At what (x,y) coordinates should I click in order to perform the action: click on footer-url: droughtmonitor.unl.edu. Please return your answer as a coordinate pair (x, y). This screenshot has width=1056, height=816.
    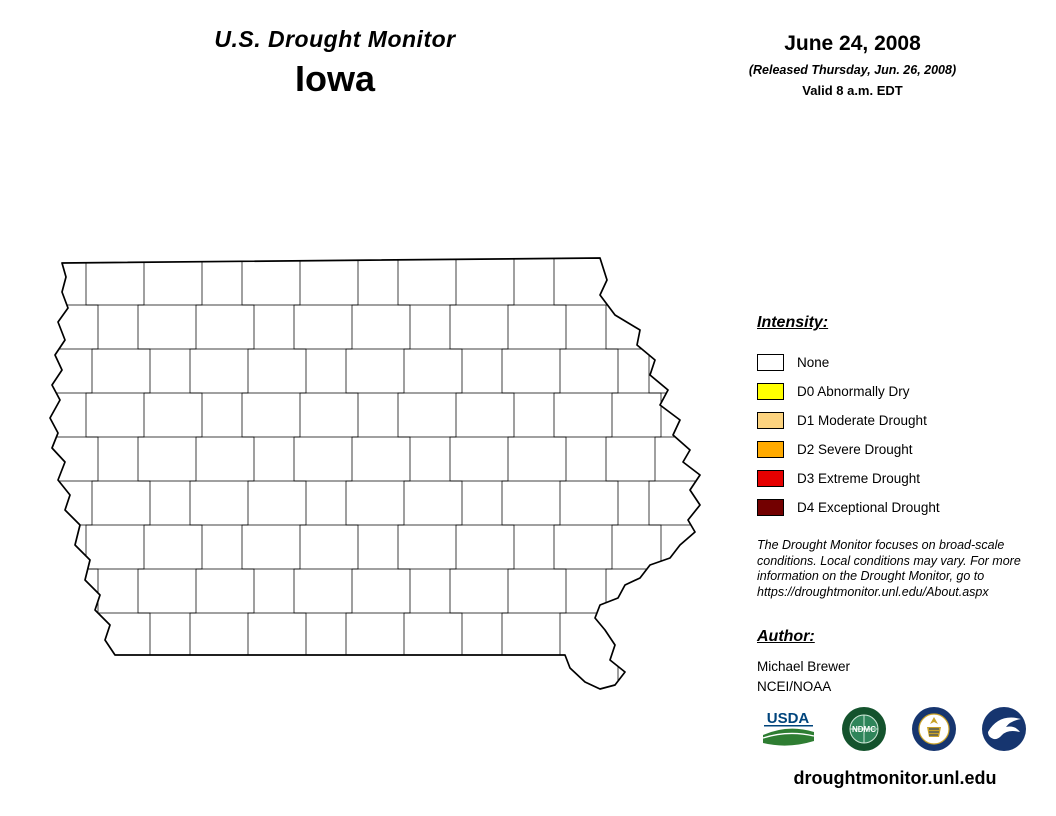
    Looking at the image, I should click on (895, 778).